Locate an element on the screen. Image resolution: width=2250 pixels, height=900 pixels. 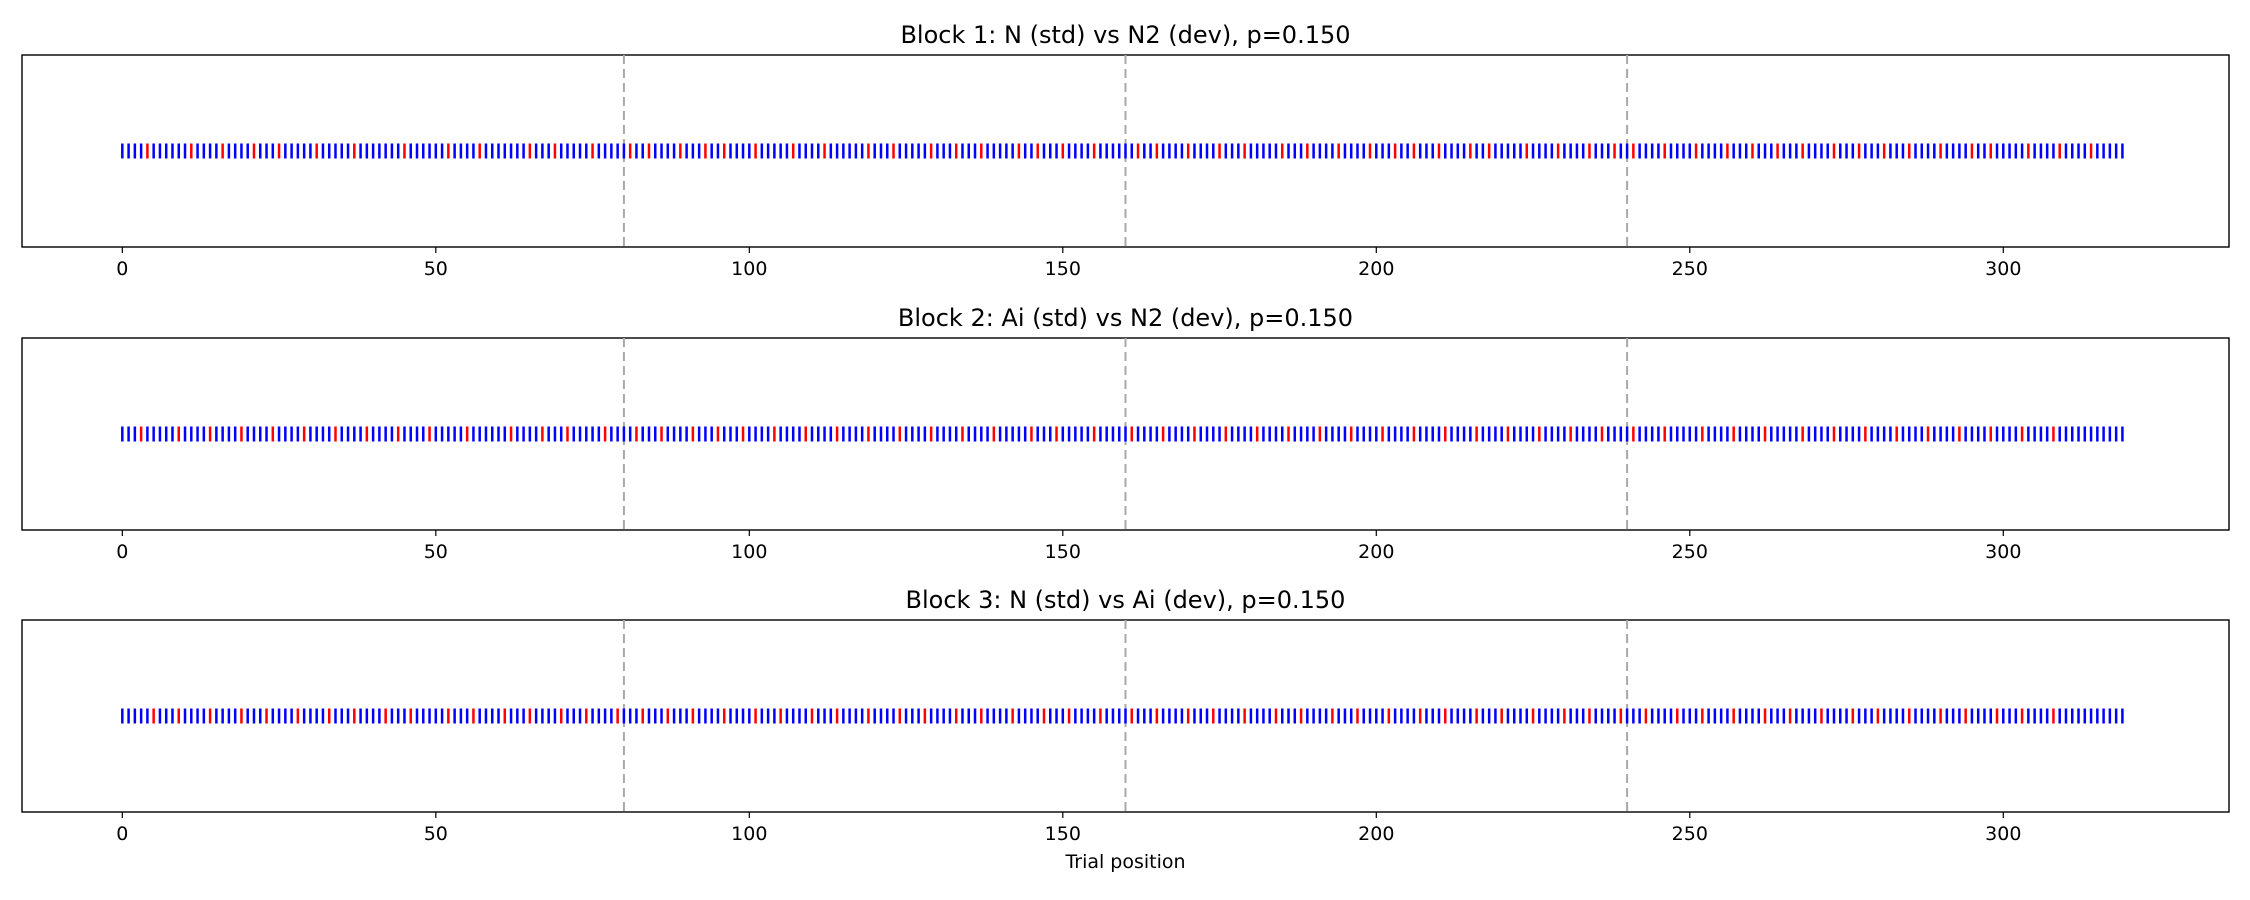
x-axis-label: Trial position is located at coordinates (1124, 862).